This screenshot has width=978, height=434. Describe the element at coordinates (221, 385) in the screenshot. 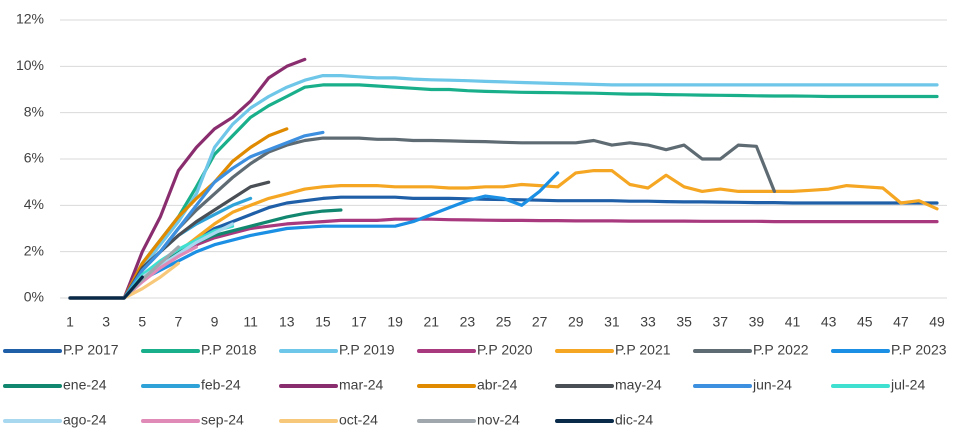

I see `legend-label: feb-24` at that location.